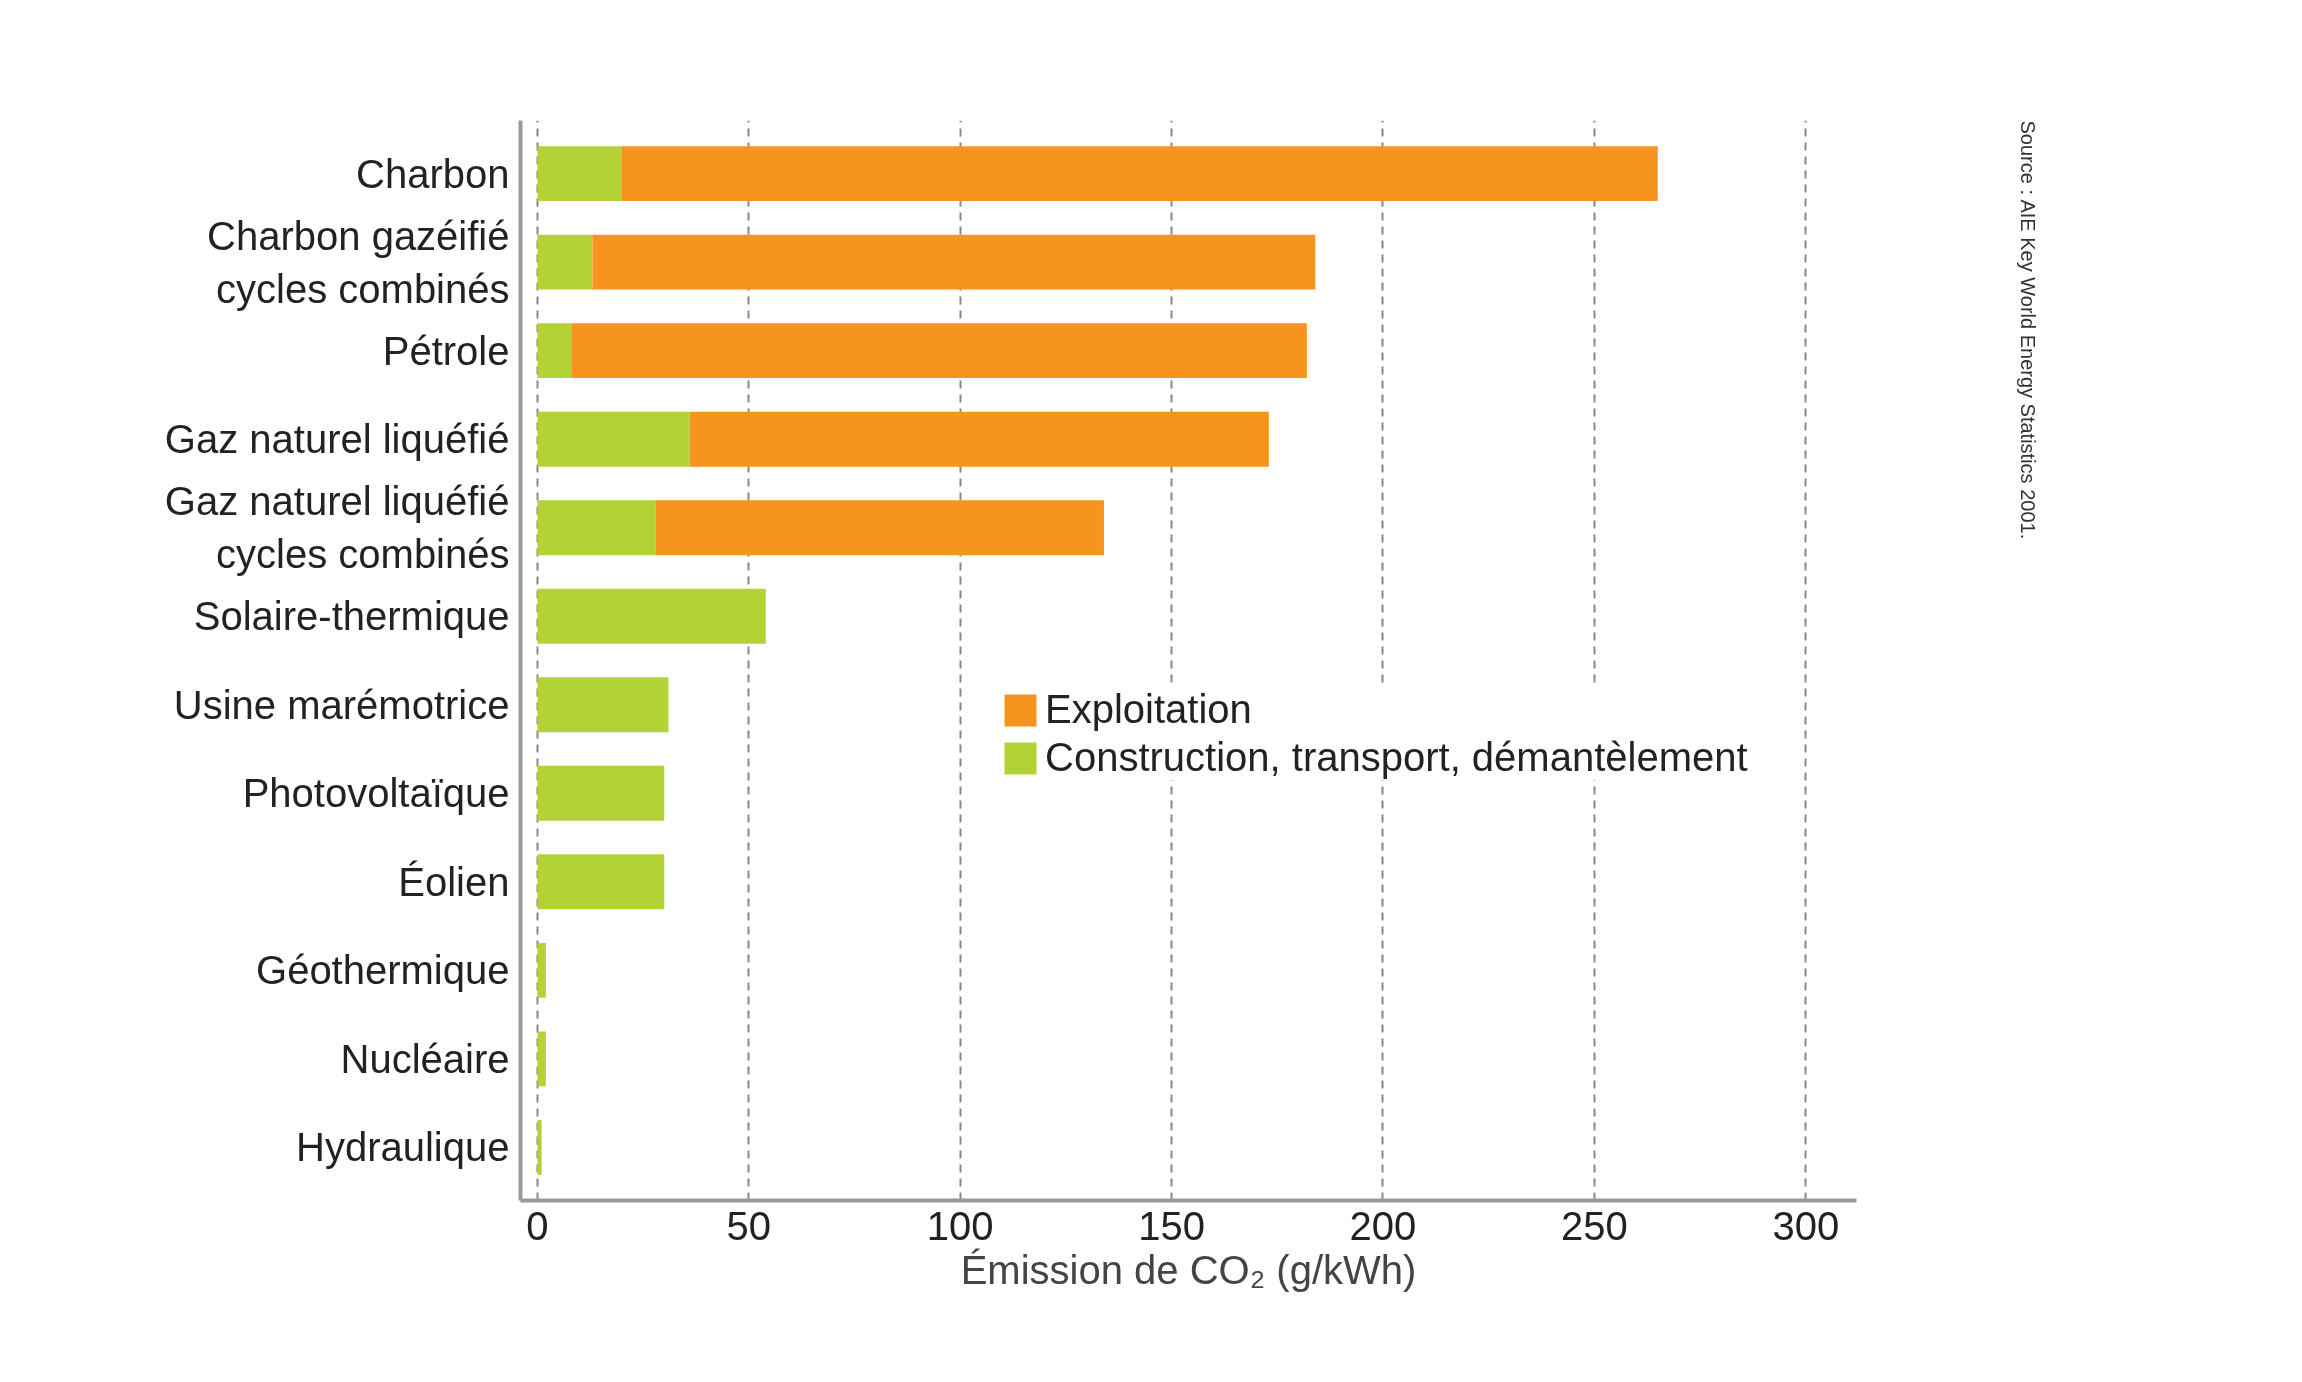 The image size is (2302, 1382). What do you see at coordinates (1148, 709) in the screenshot?
I see `legend-label: Exploitation` at bounding box center [1148, 709].